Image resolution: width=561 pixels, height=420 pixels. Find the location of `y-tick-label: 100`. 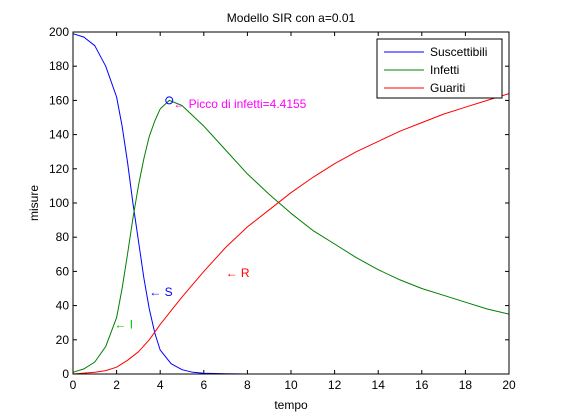

y-tick-label: 100 is located at coordinates (59, 203).